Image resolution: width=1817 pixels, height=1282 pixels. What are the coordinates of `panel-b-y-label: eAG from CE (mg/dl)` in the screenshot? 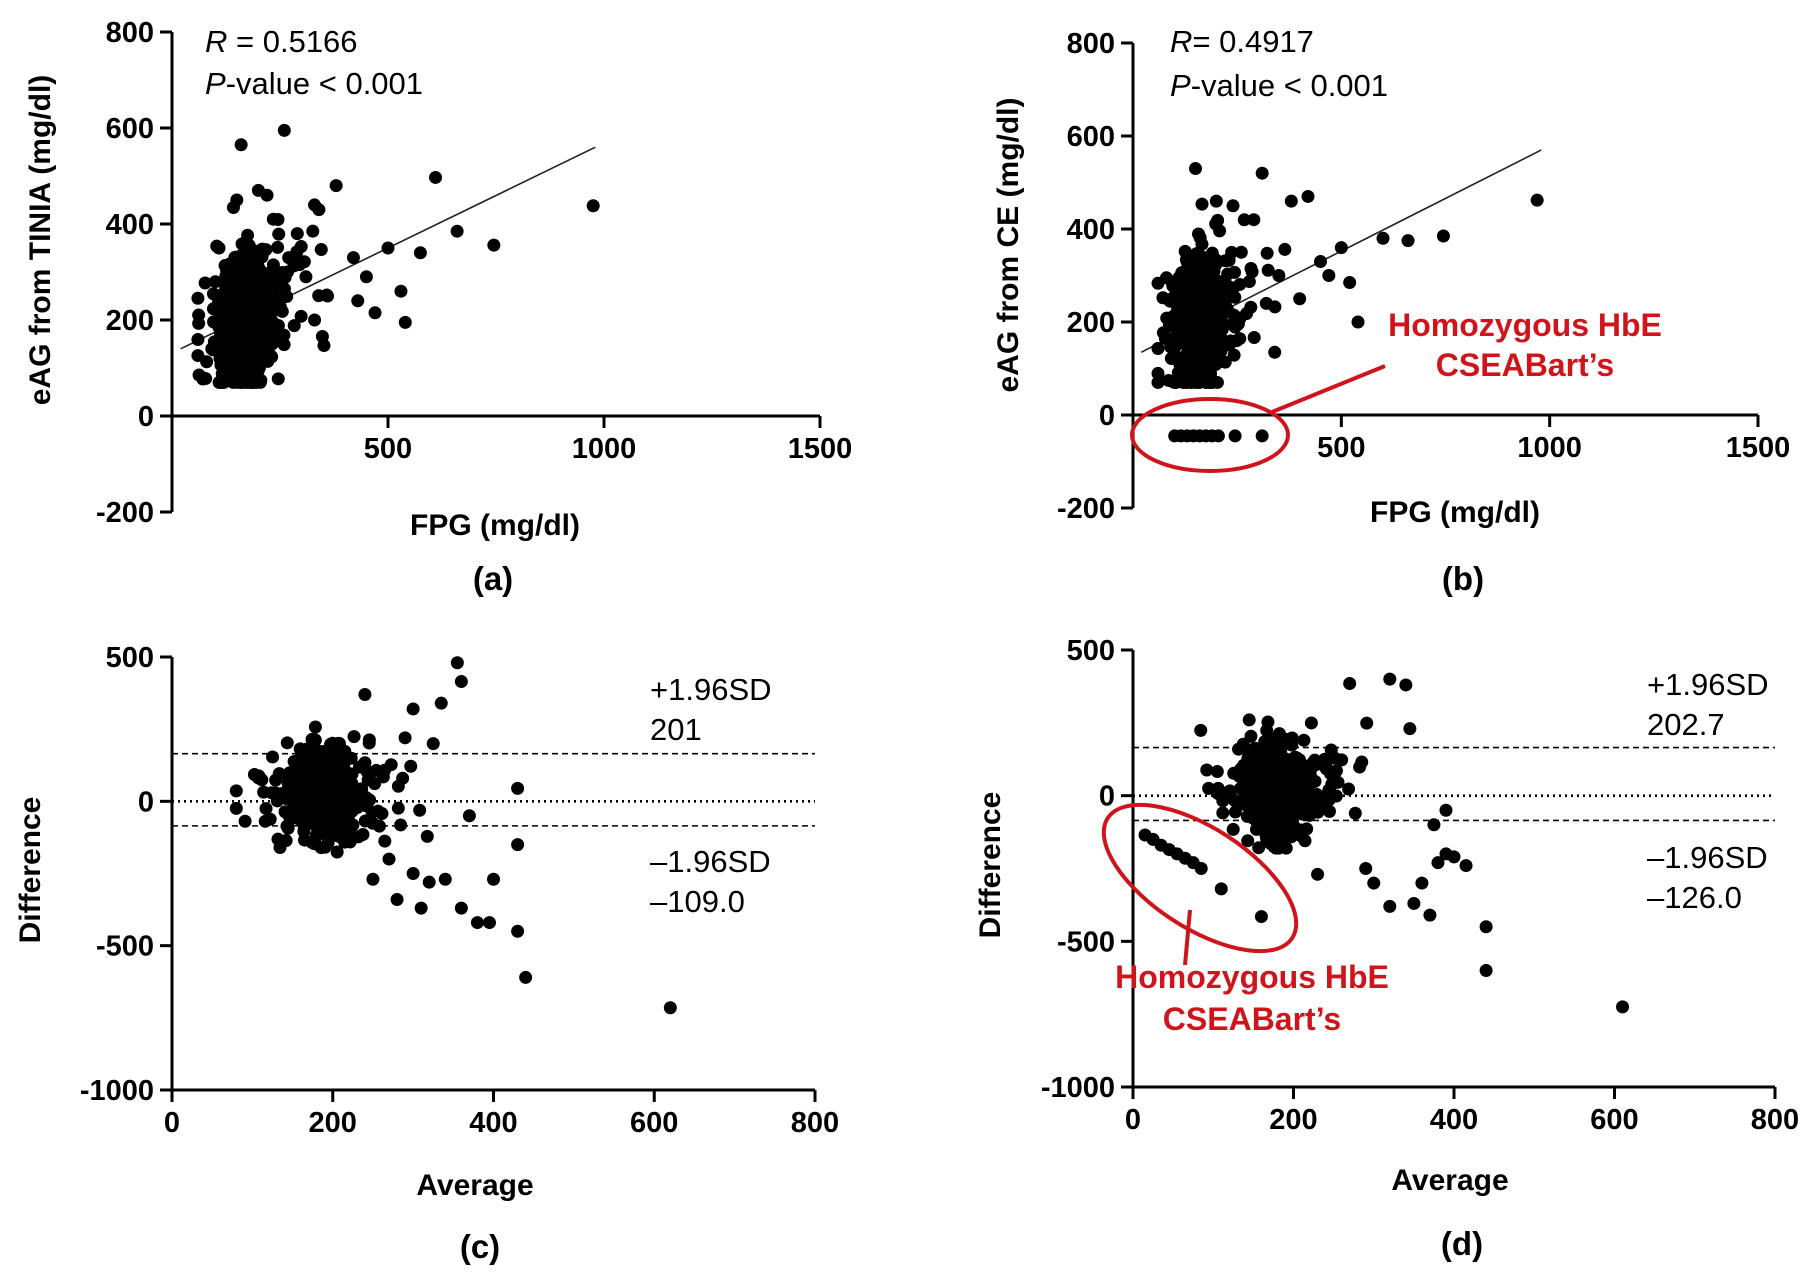 It's located at (1008, 244).